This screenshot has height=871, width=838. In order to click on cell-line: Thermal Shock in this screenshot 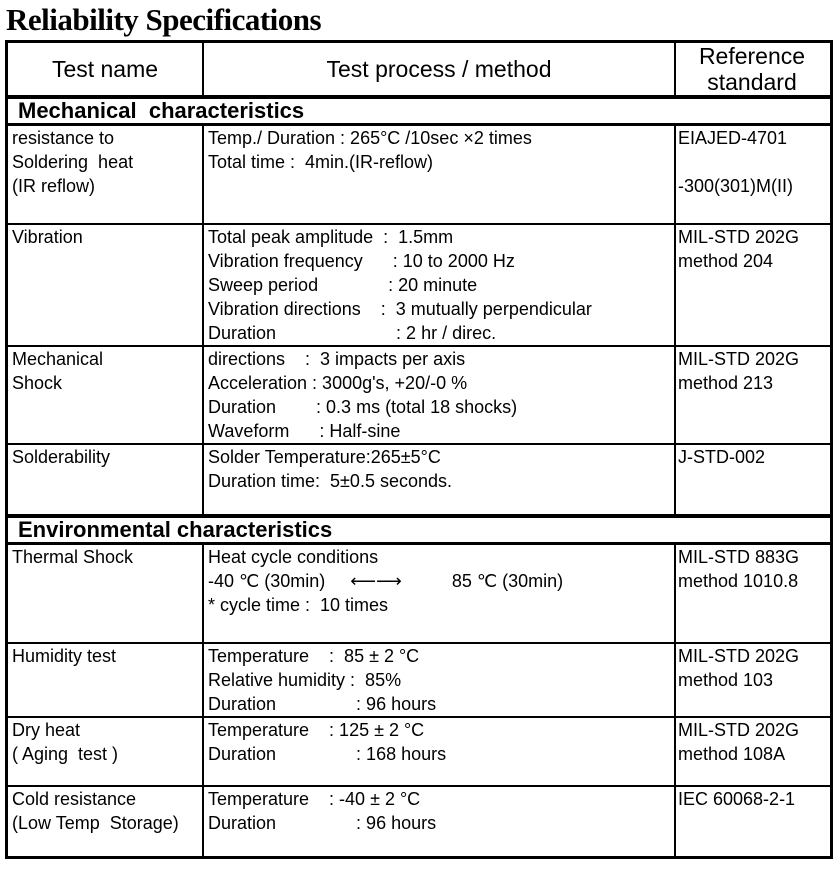, I will do `click(73, 556)`.